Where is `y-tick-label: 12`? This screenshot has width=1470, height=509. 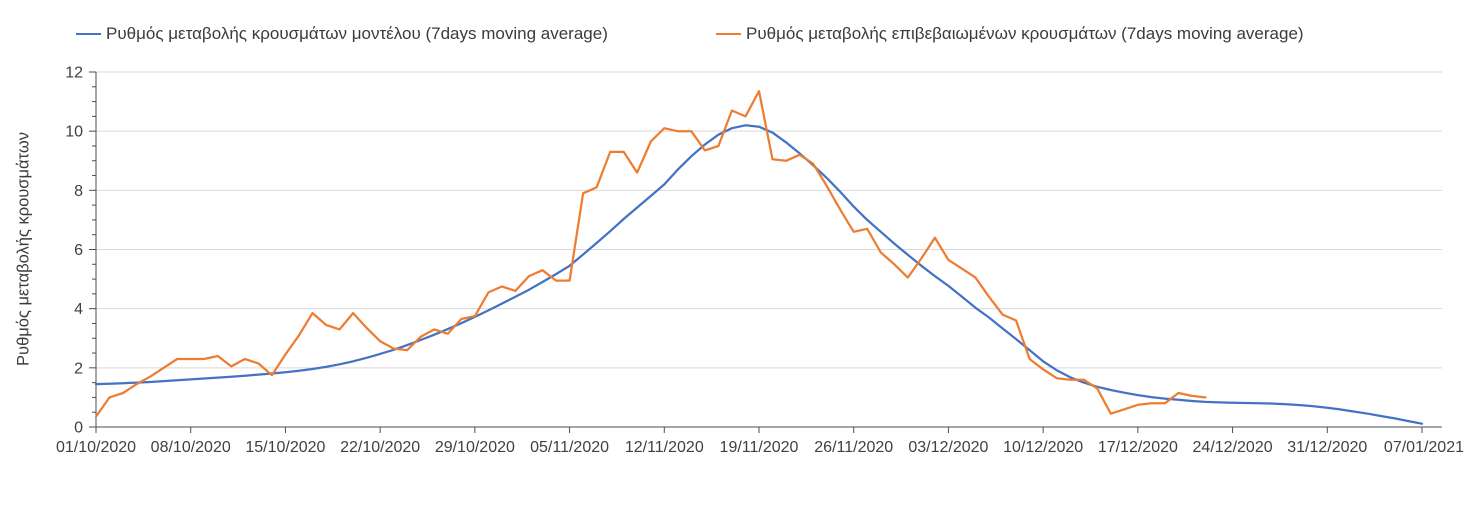
y-tick-label: 12 is located at coordinates (74, 73).